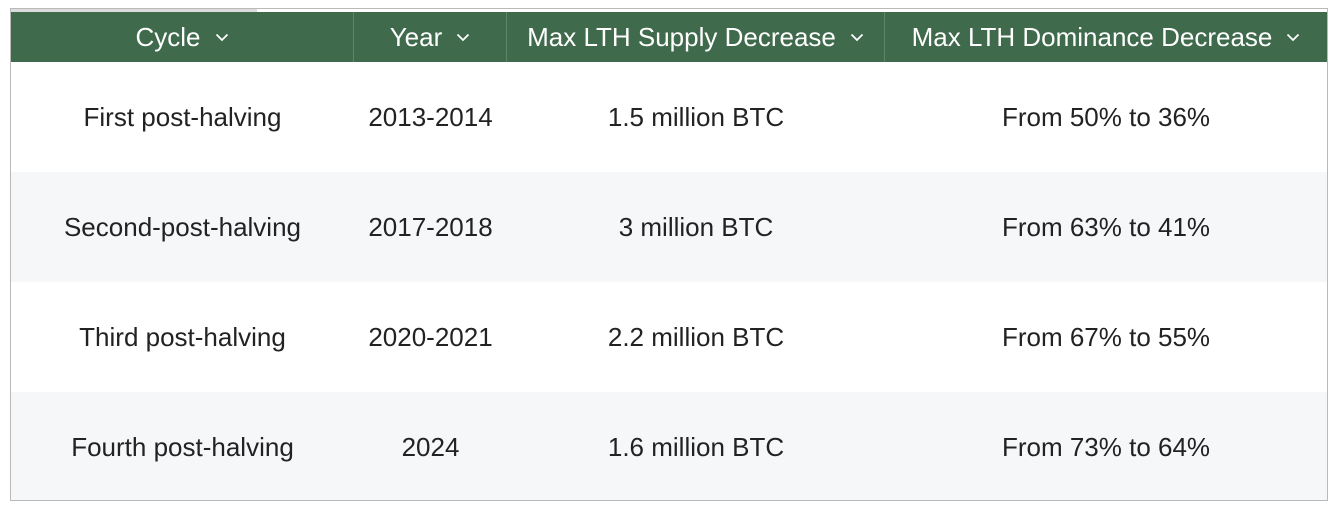 This screenshot has height=512, width=1342. Describe the element at coordinates (430, 116) in the screenshot. I see `cell-year: 2013-2014` at that location.